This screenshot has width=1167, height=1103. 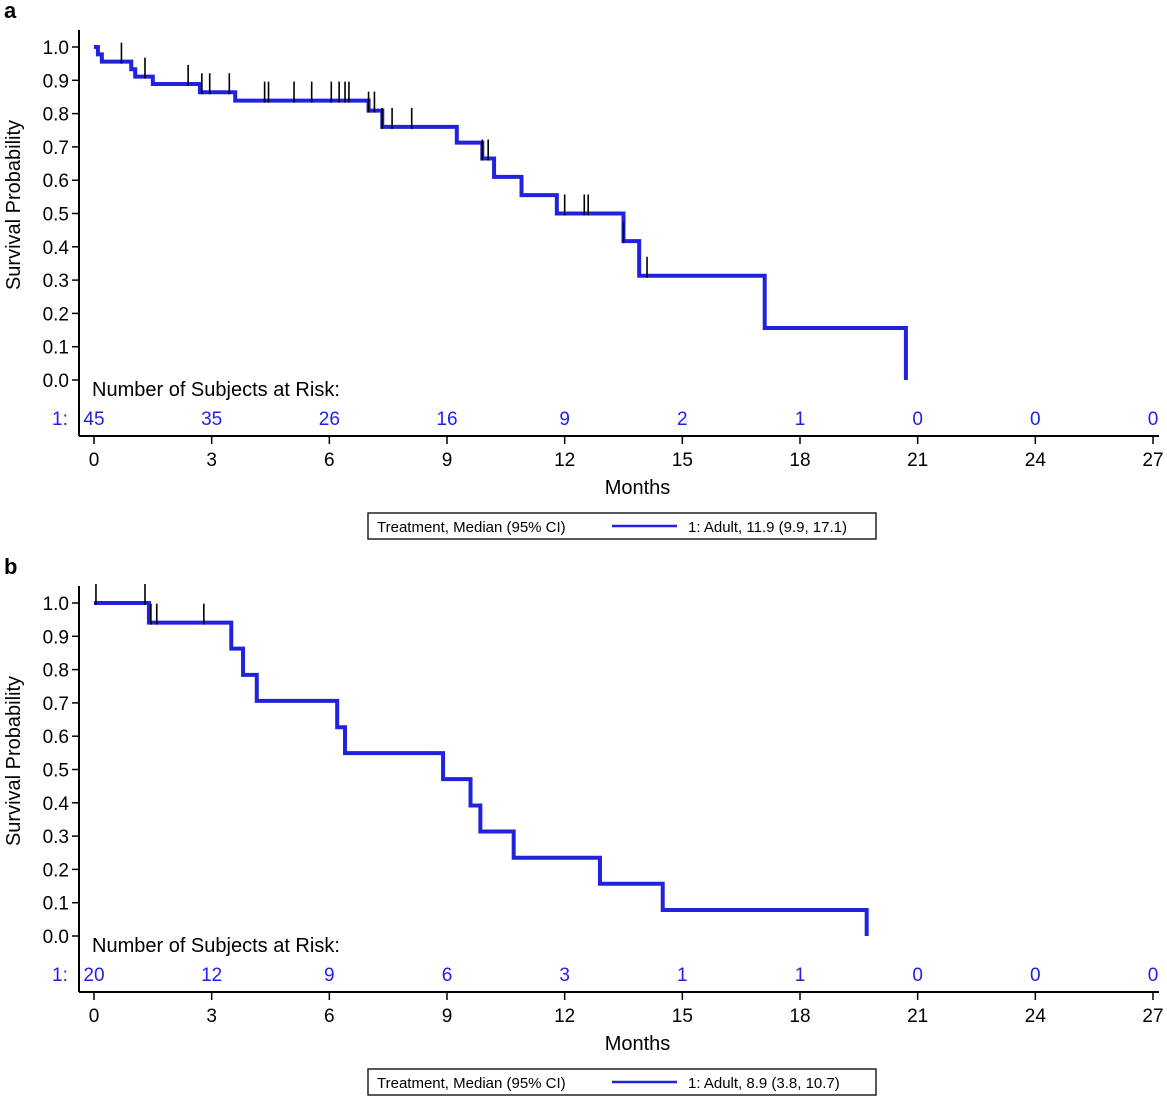 I want to click on risk-count: 26, so click(x=329, y=419).